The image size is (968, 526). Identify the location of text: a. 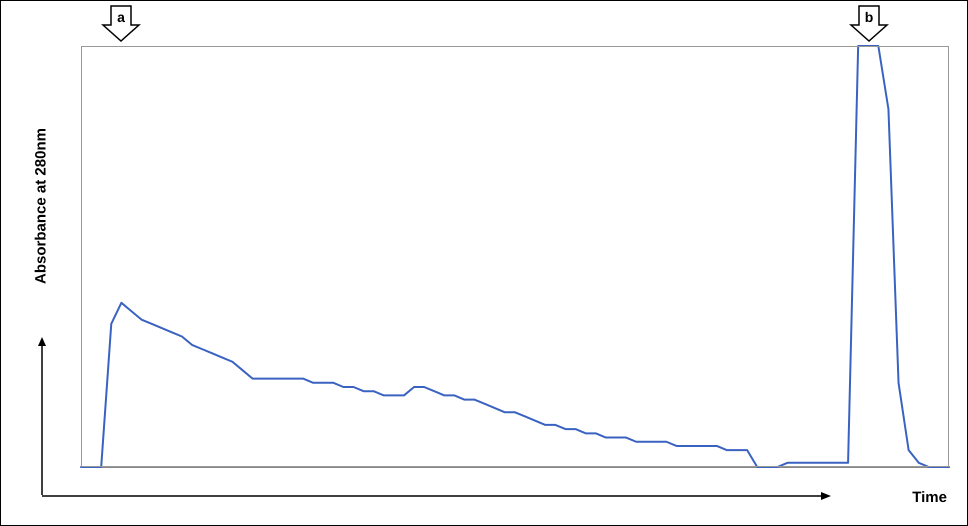
(121, 17).